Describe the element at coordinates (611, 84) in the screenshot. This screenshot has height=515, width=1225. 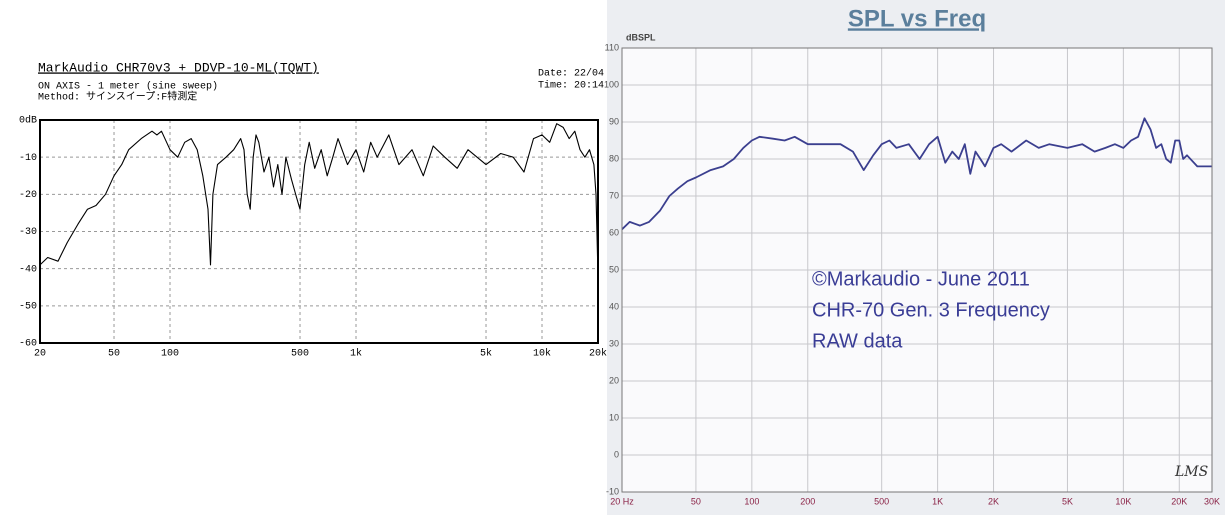
I see `y-tick-label: 100` at that location.